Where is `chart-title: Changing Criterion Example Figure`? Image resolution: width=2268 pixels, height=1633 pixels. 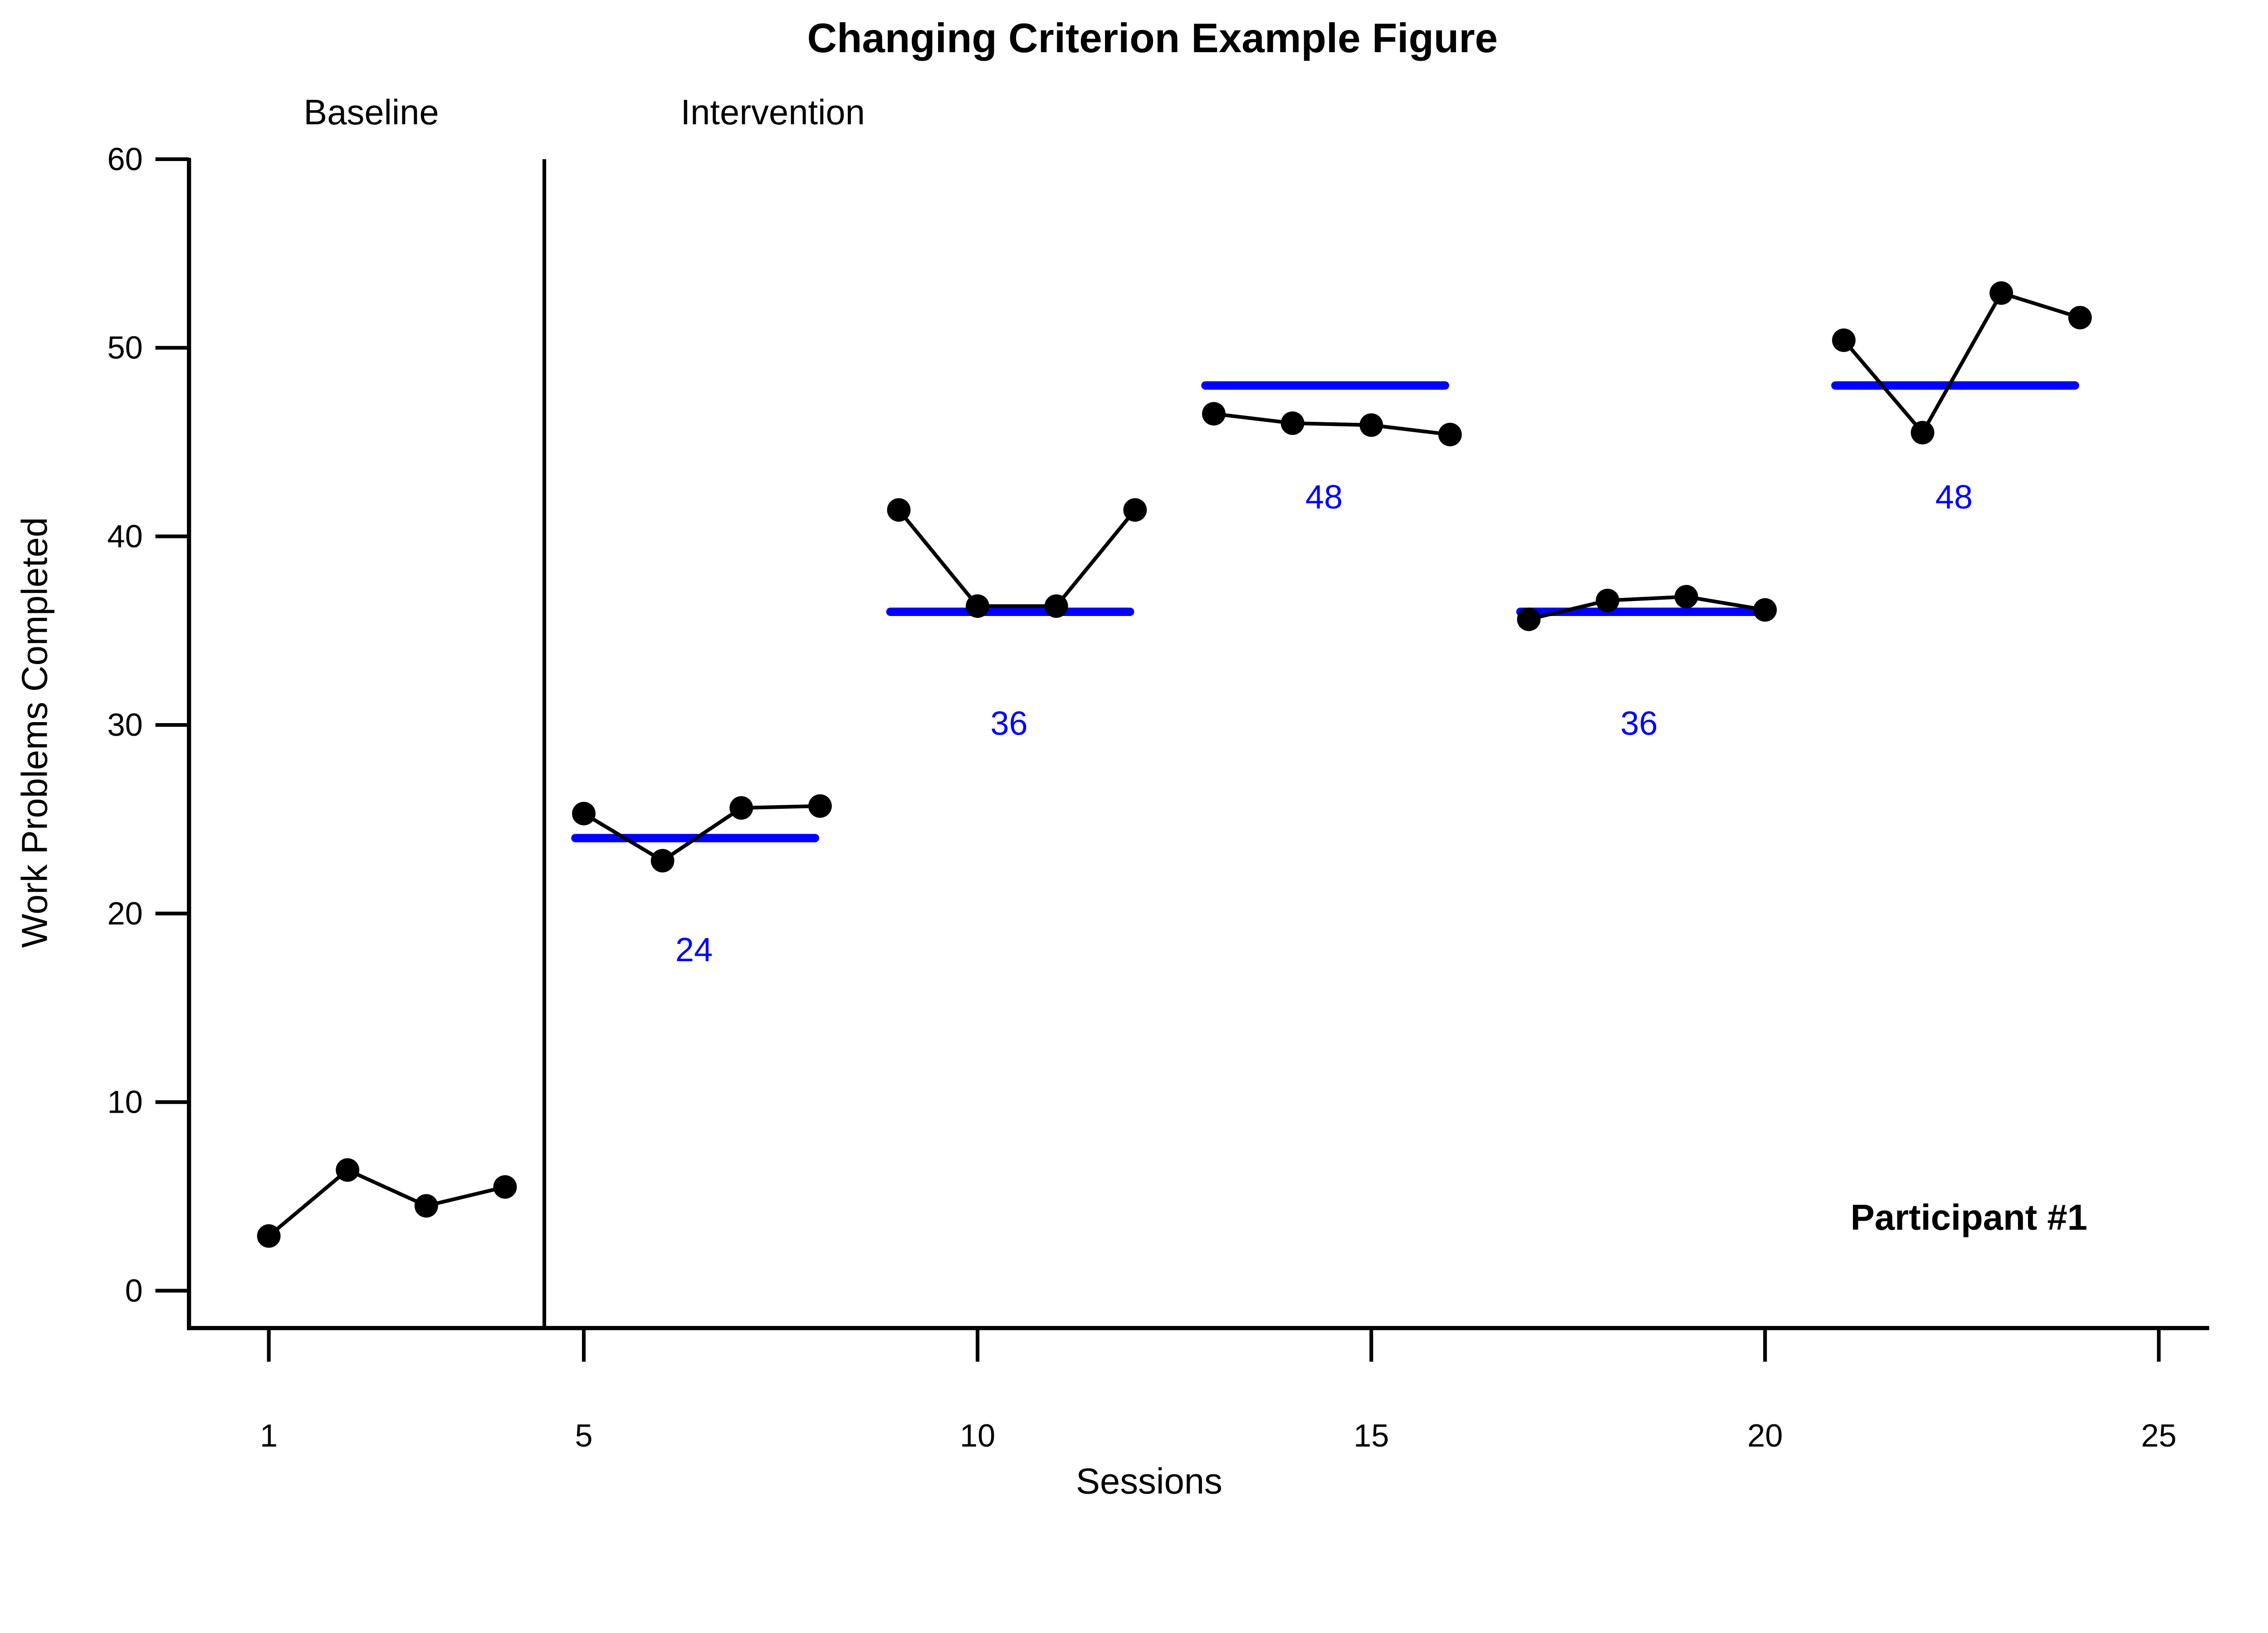 chart-title: Changing Criterion Example Figure is located at coordinates (1153, 38).